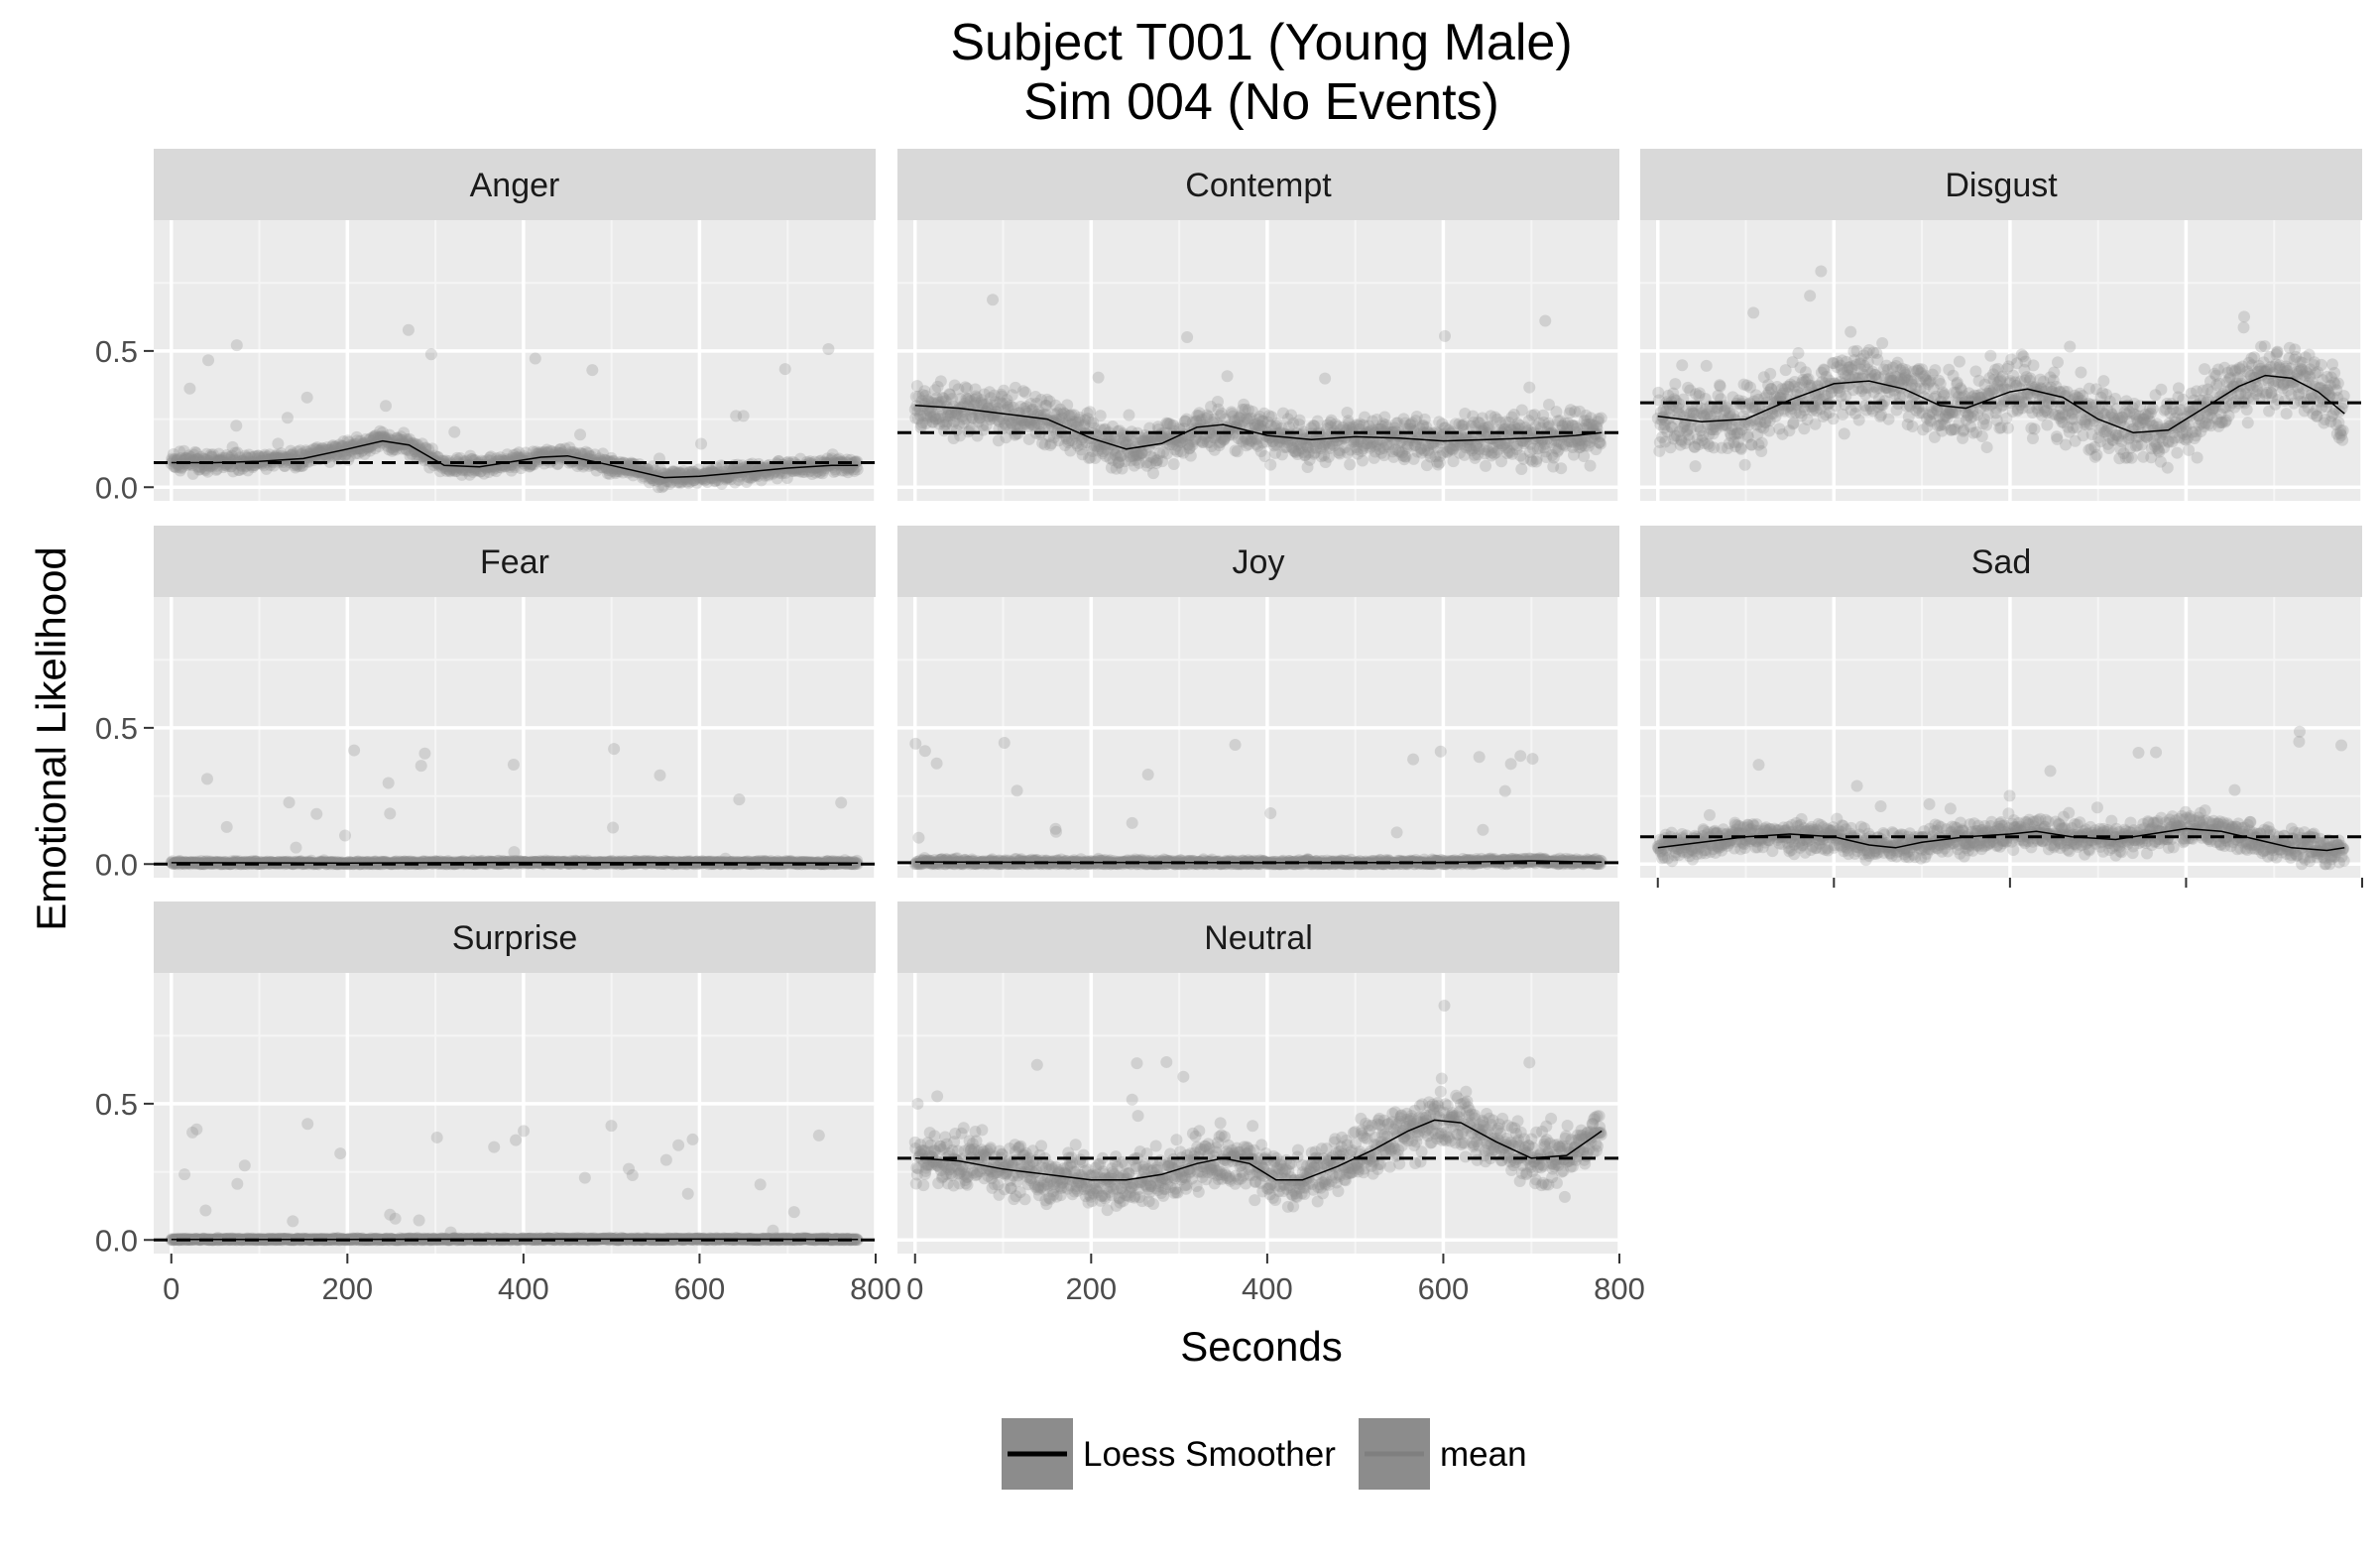 The image size is (2380, 1562). Describe the element at coordinates (515, 185) in the screenshot. I see `strip-label-anger: Anger` at that location.